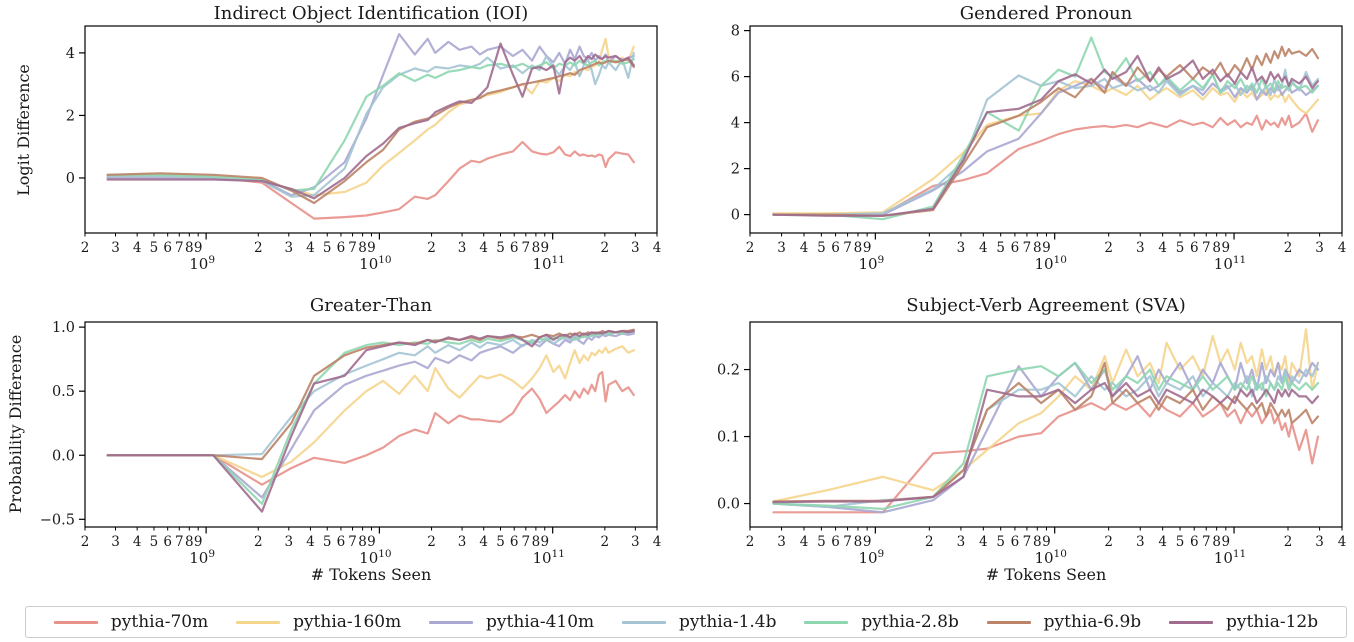 This screenshot has width=1354, height=642. I want to click on line-pythia-160m, so click(1046, 147).